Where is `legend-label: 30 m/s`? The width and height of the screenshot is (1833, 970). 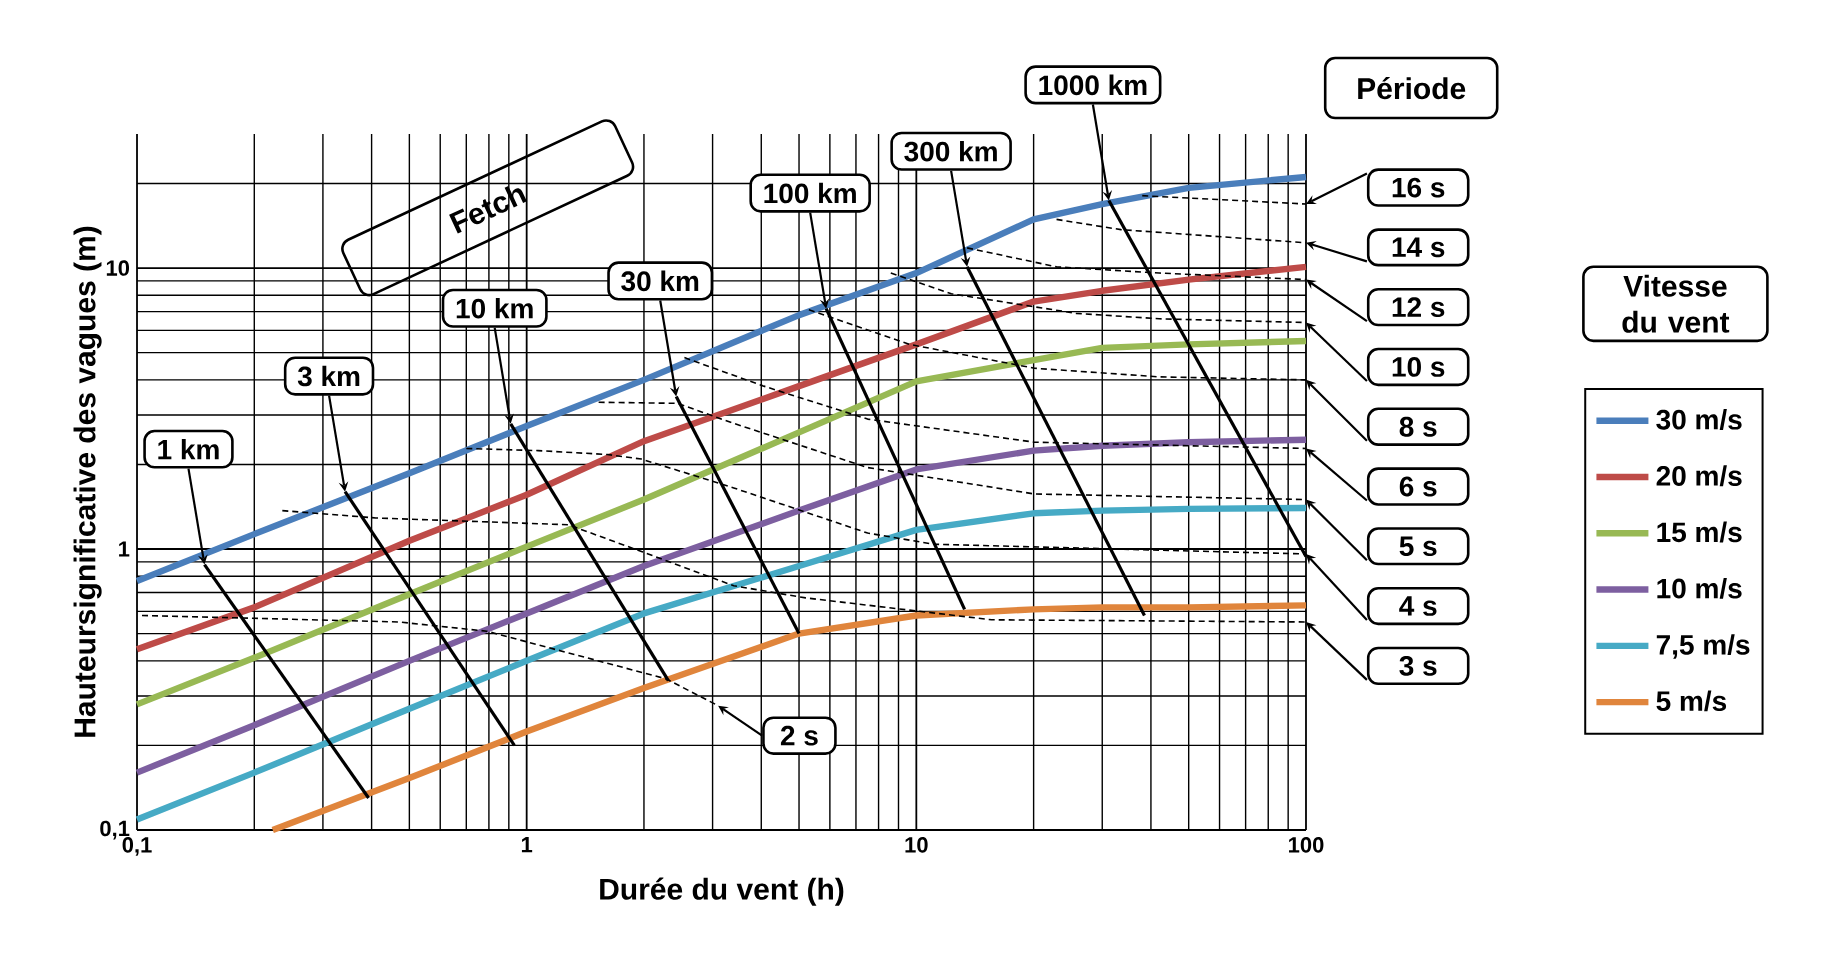 legend-label: 30 m/s is located at coordinates (1699, 419).